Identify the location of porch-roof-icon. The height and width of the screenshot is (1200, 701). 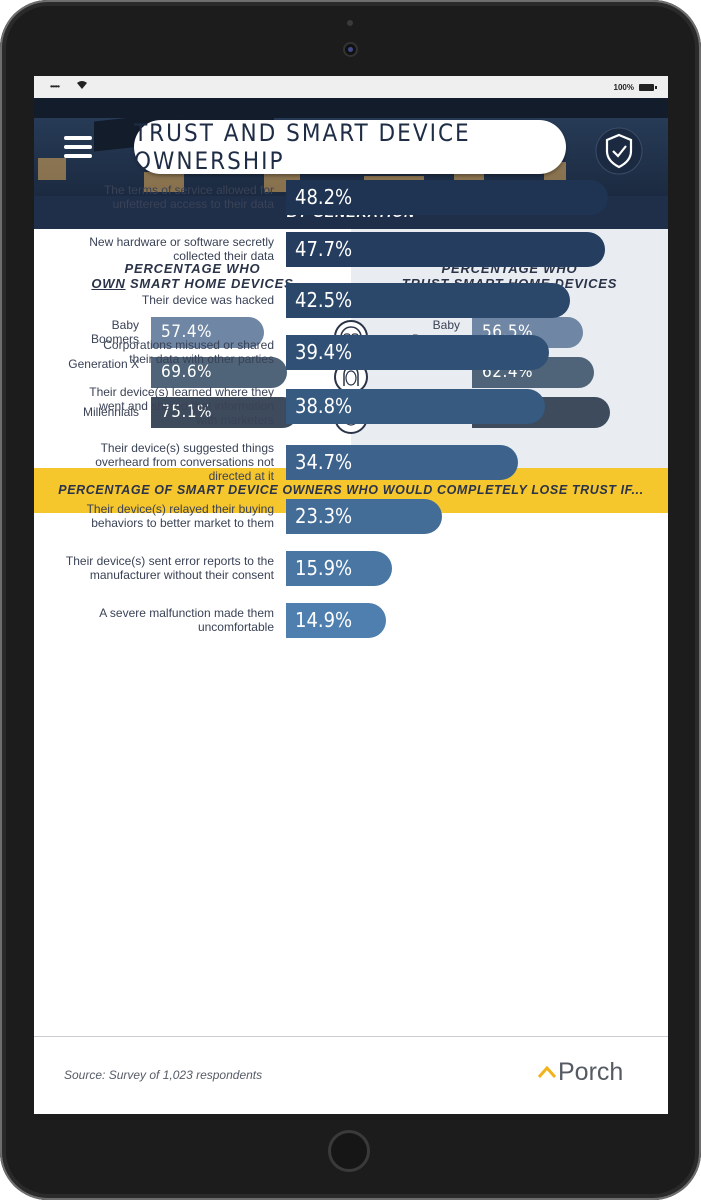
(547, 1072).